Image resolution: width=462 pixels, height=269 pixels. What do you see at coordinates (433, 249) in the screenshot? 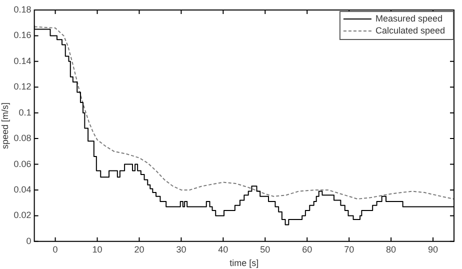
I see `x-tick-label: 90` at bounding box center [433, 249].